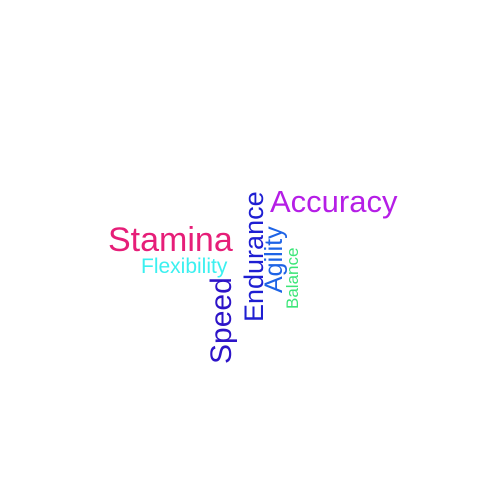 This screenshot has height=504, width=504. Describe the element at coordinates (221, 320) in the screenshot. I see `word-speed: Speed` at that location.